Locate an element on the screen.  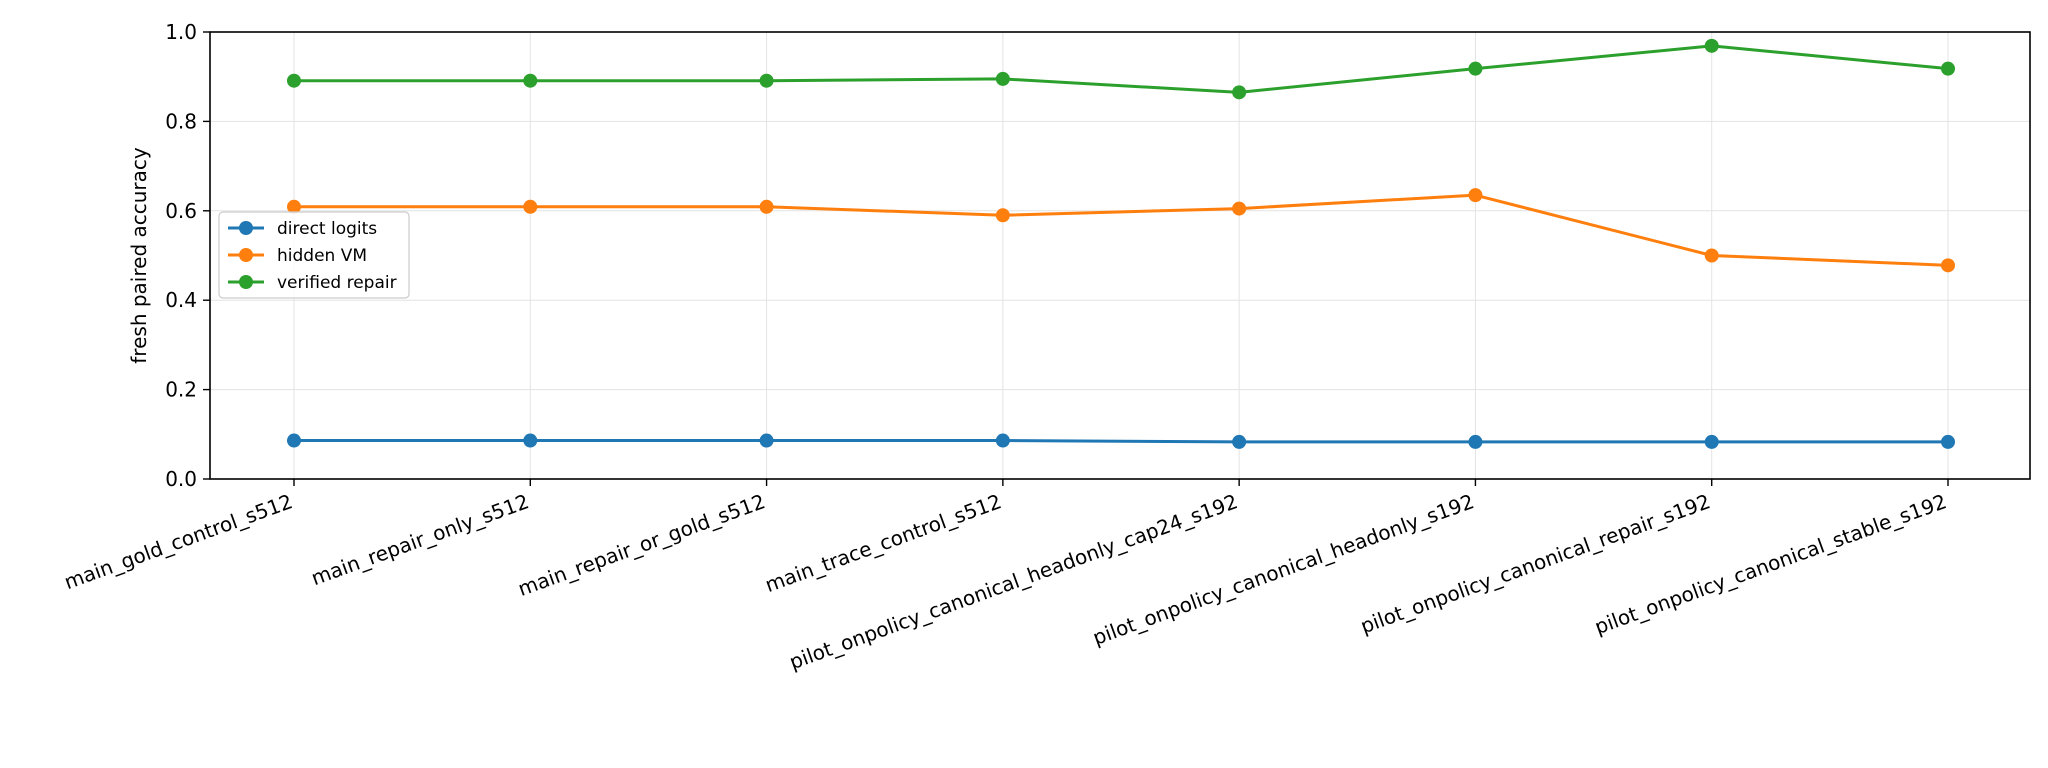
legend-box is located at coordinates (314, 255).